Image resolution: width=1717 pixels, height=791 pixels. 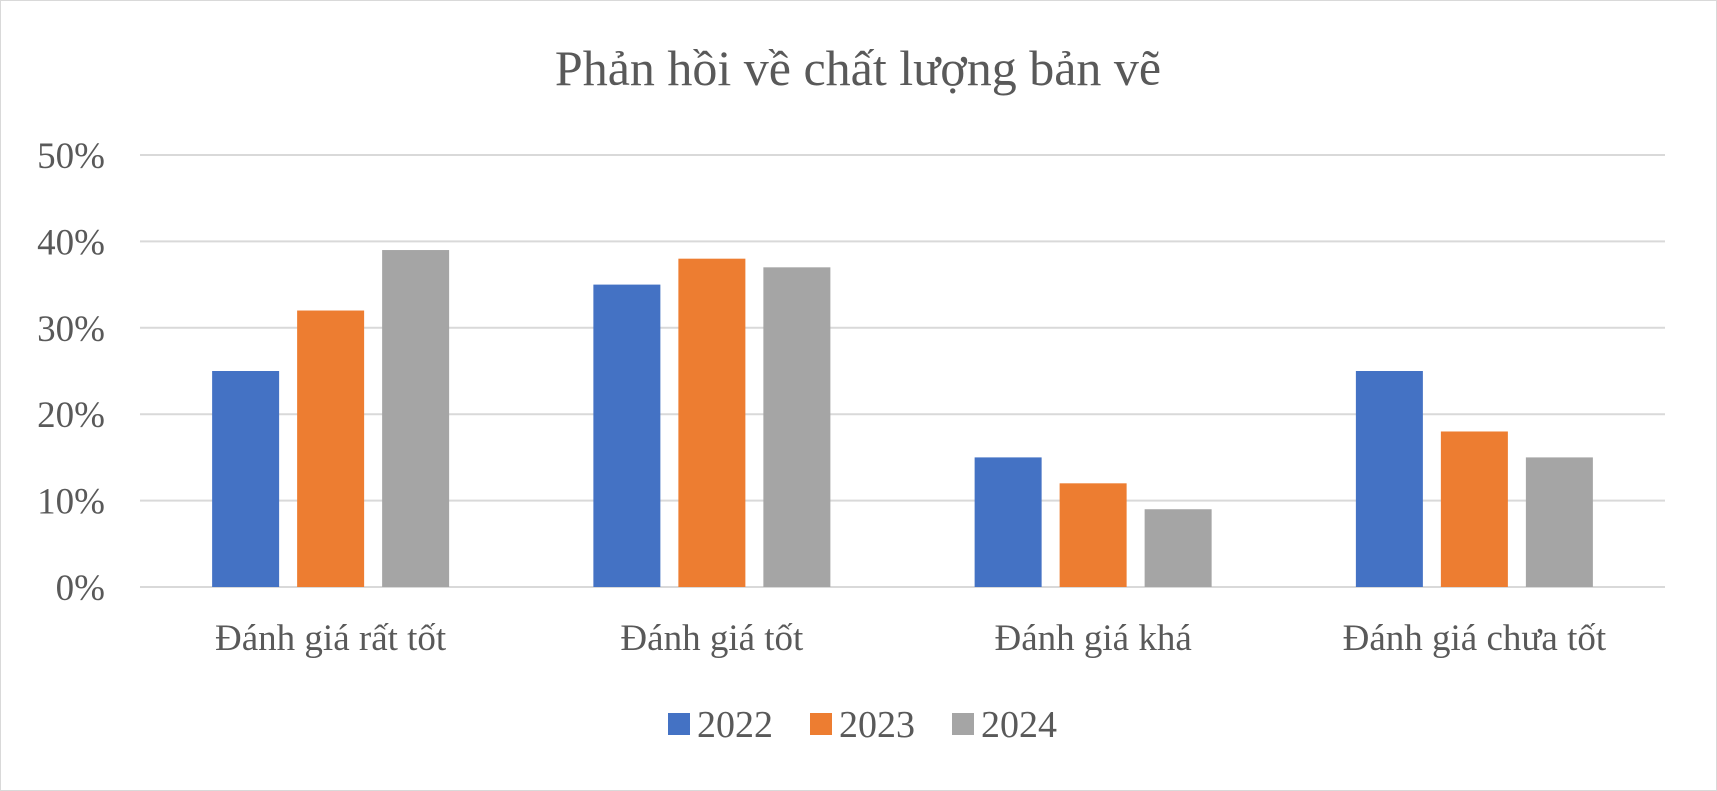 What do you see at coordinates (71, 156) in the screenshot?
I see `y-tick-label: 50%` at bounding box center [71, 156].